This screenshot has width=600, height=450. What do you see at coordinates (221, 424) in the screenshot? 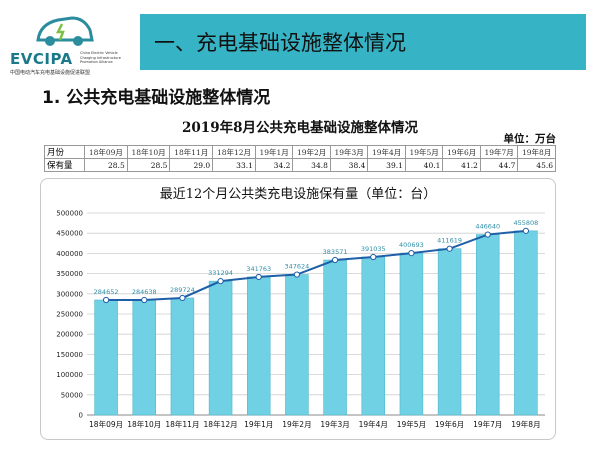
I see `x-tick-label: 18年12月` at bounding box center [221, 424].